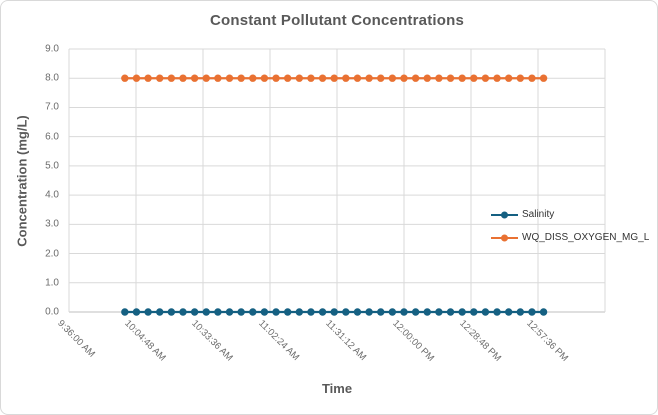  Describe the element at coordinates (52, 49) in the screenshot. I see `y-tick-label: 9.0` at that location.